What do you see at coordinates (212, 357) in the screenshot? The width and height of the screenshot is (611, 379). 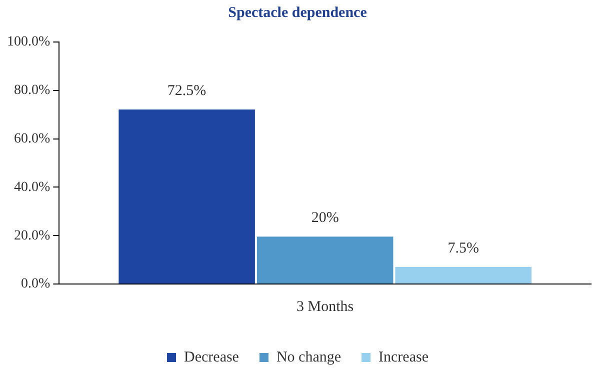 I see `legend-label: Decrease` at bounding box center [212, 357].